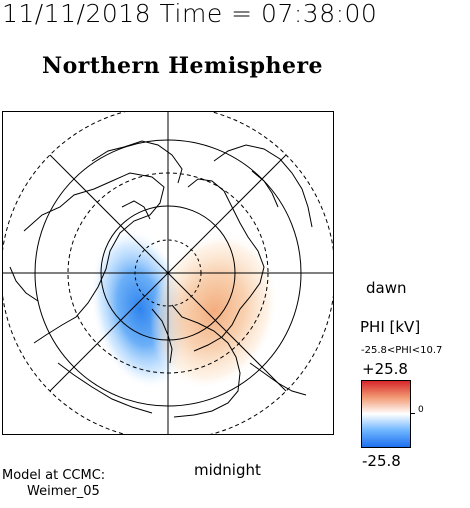 Image resolution: width=470 pixels, height=508 pixels. What do you see at coordinates (381, 461) in the screenshot?
I see `colorbar-min-label: -25.8` at bounding box center [381, 461].